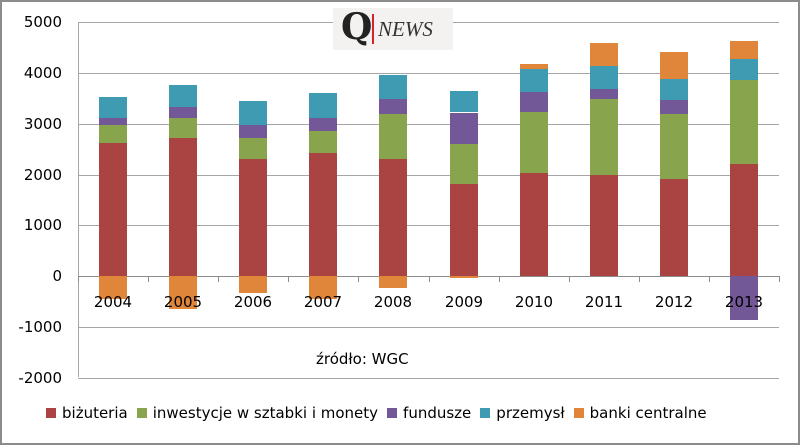 The width and height of the screenshot is (800, 445). Describe the element at coordinates (42, 73) in the screenshot. I see `y-tick-label: 4000` at that location.